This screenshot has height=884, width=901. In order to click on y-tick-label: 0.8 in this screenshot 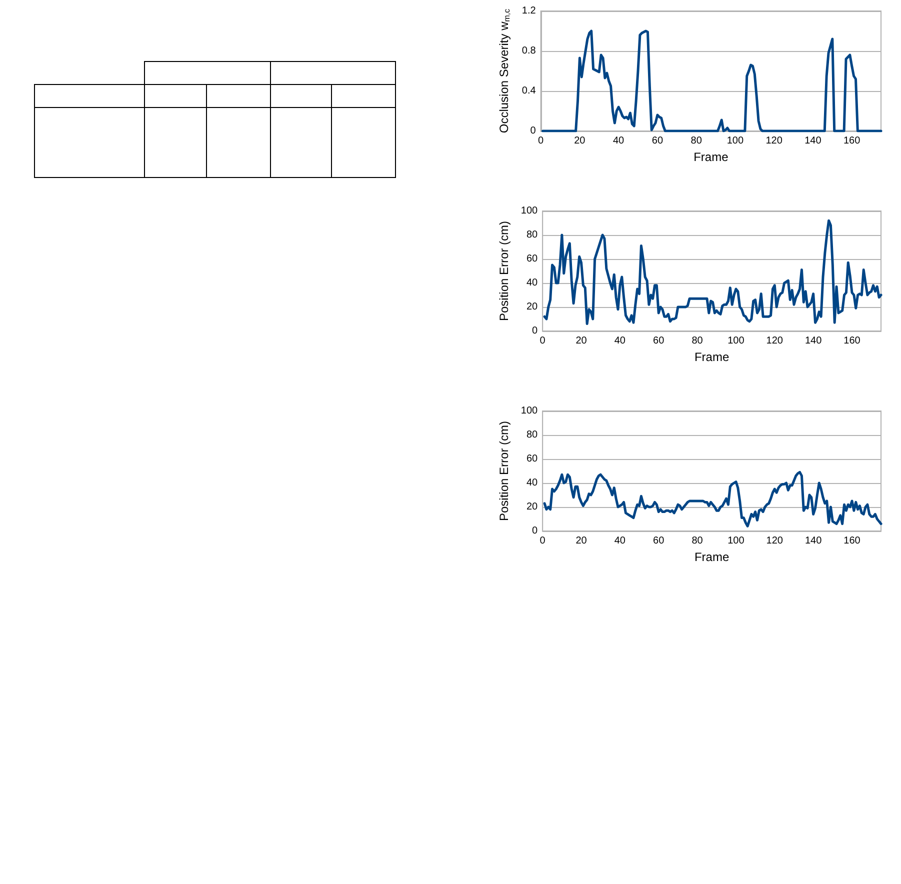, I will do `click(529, 51)`.